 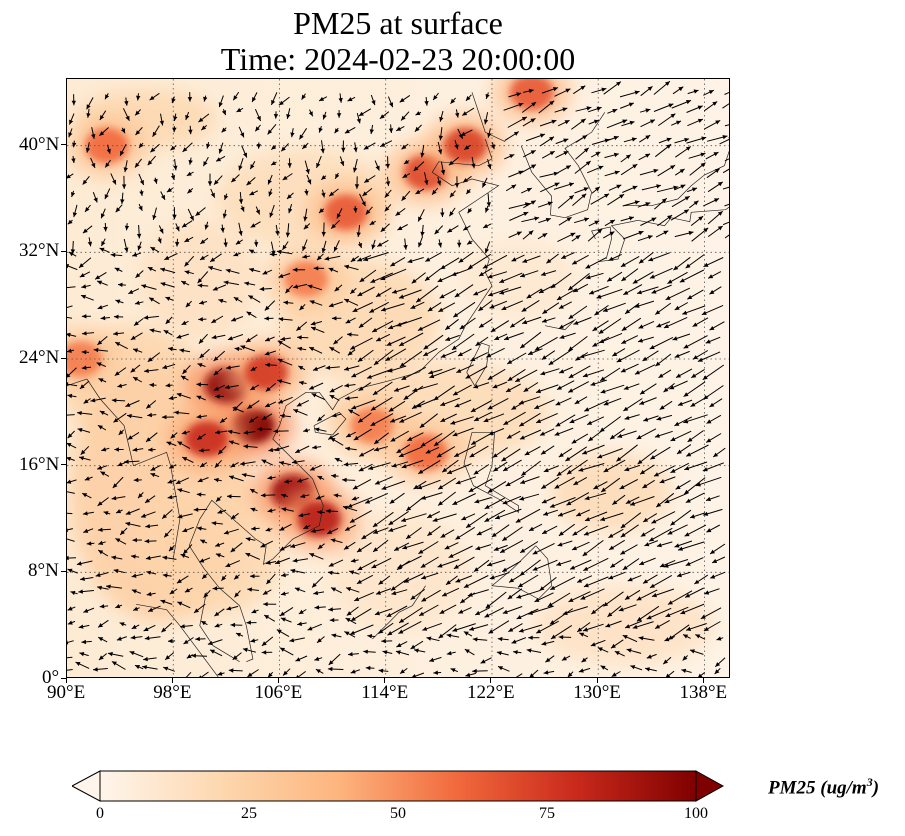 I want to click on lat-tick-mark, so click(x=63, y=678).